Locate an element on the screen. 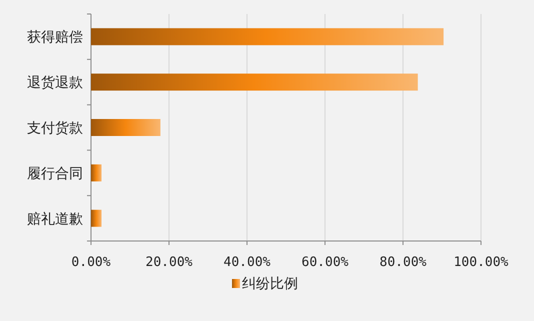 The image size is (534, 321). y-tick-label: 退货退款 is located at coordinates (55, 83).